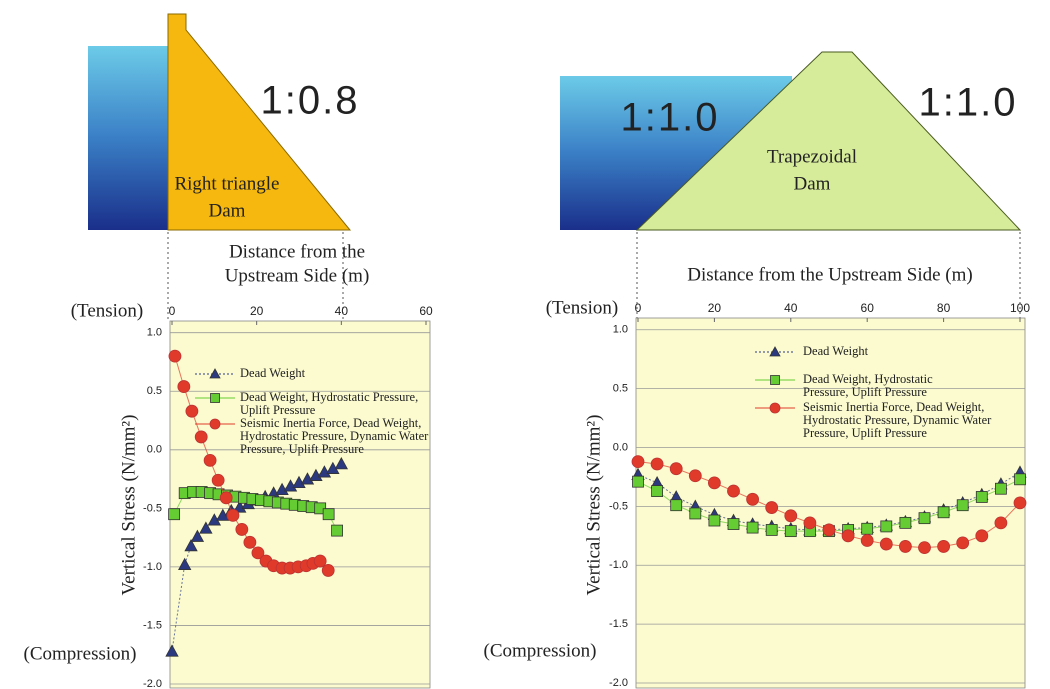 The image size is (1050, 689). I want to click on legend-label-line: Uplift Pressure, so click(278, 410).